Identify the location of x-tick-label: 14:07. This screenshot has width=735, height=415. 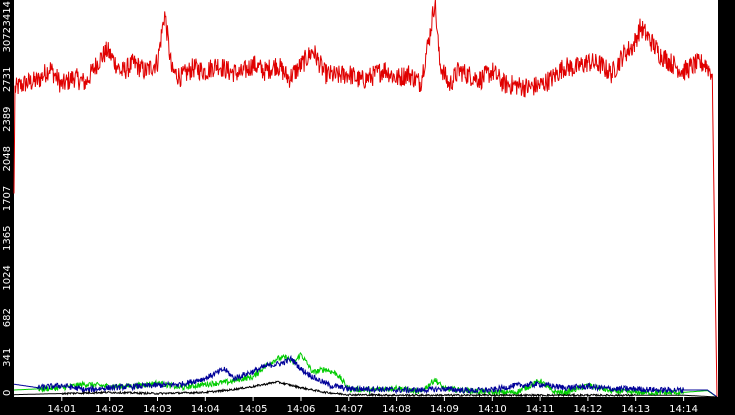
(348, 409).